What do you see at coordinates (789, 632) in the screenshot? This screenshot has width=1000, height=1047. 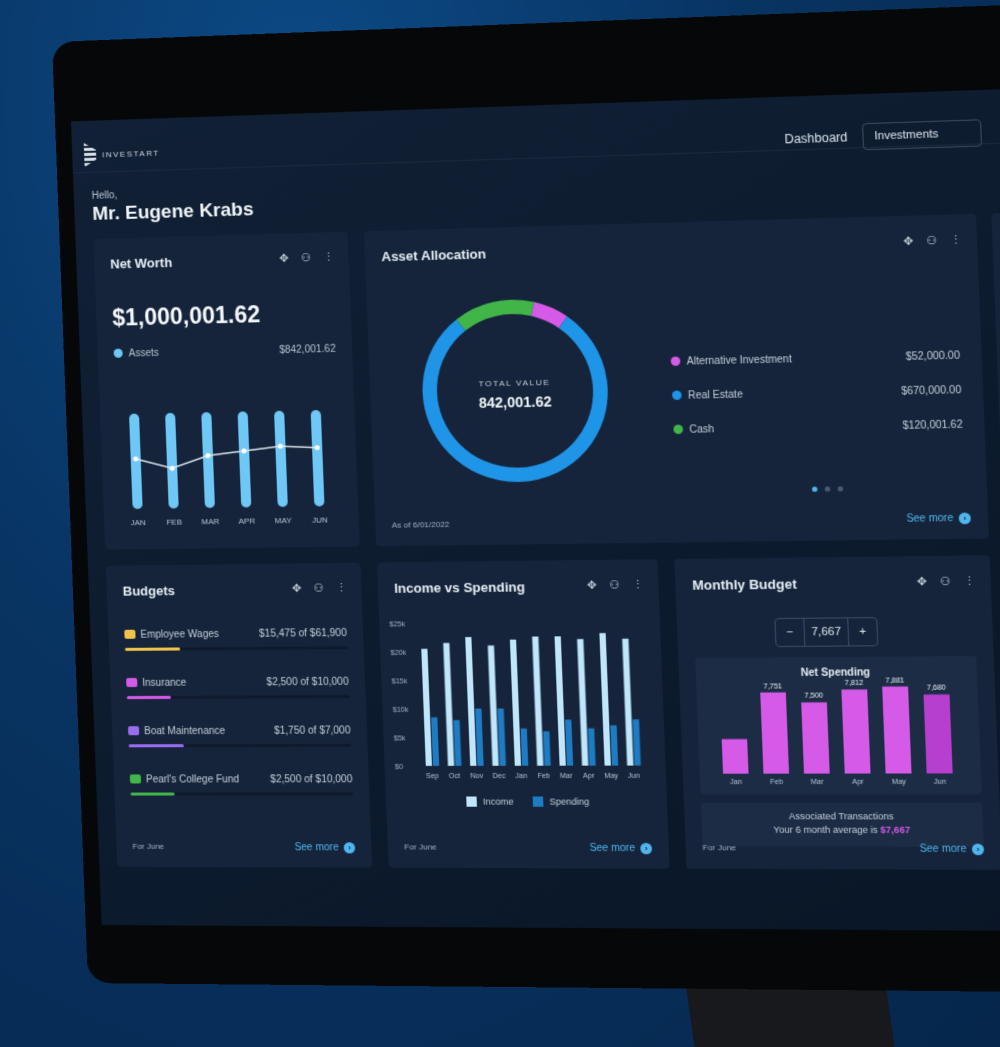 I see `stepper-minus-button: −` at bounding box center [789, 632].